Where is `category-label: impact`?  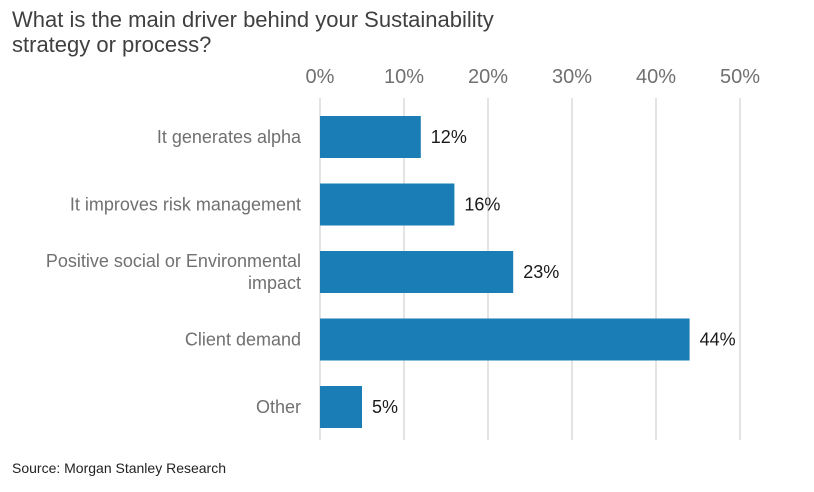
category-label: impact is located at coordinates (274, 283).